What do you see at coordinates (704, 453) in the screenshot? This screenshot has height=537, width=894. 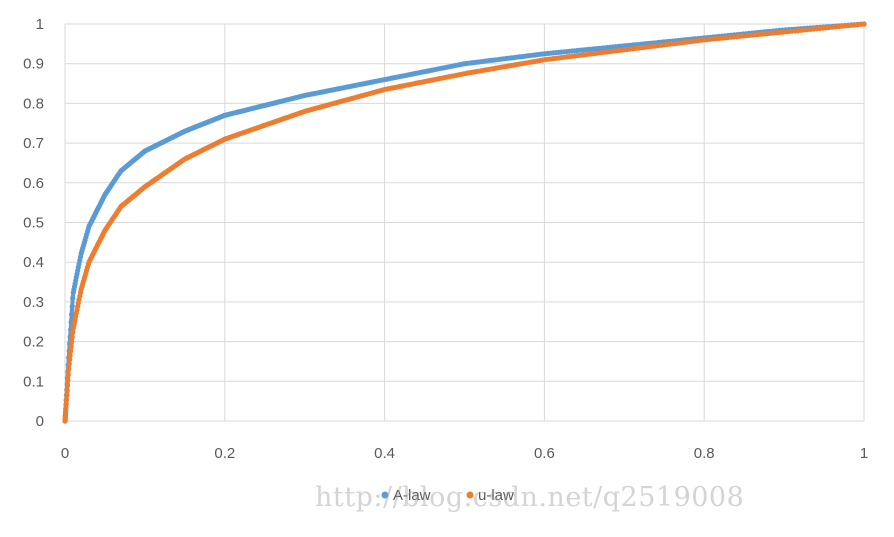 I see `x-tick-label: 0.8` at bounding box center [704, 453].